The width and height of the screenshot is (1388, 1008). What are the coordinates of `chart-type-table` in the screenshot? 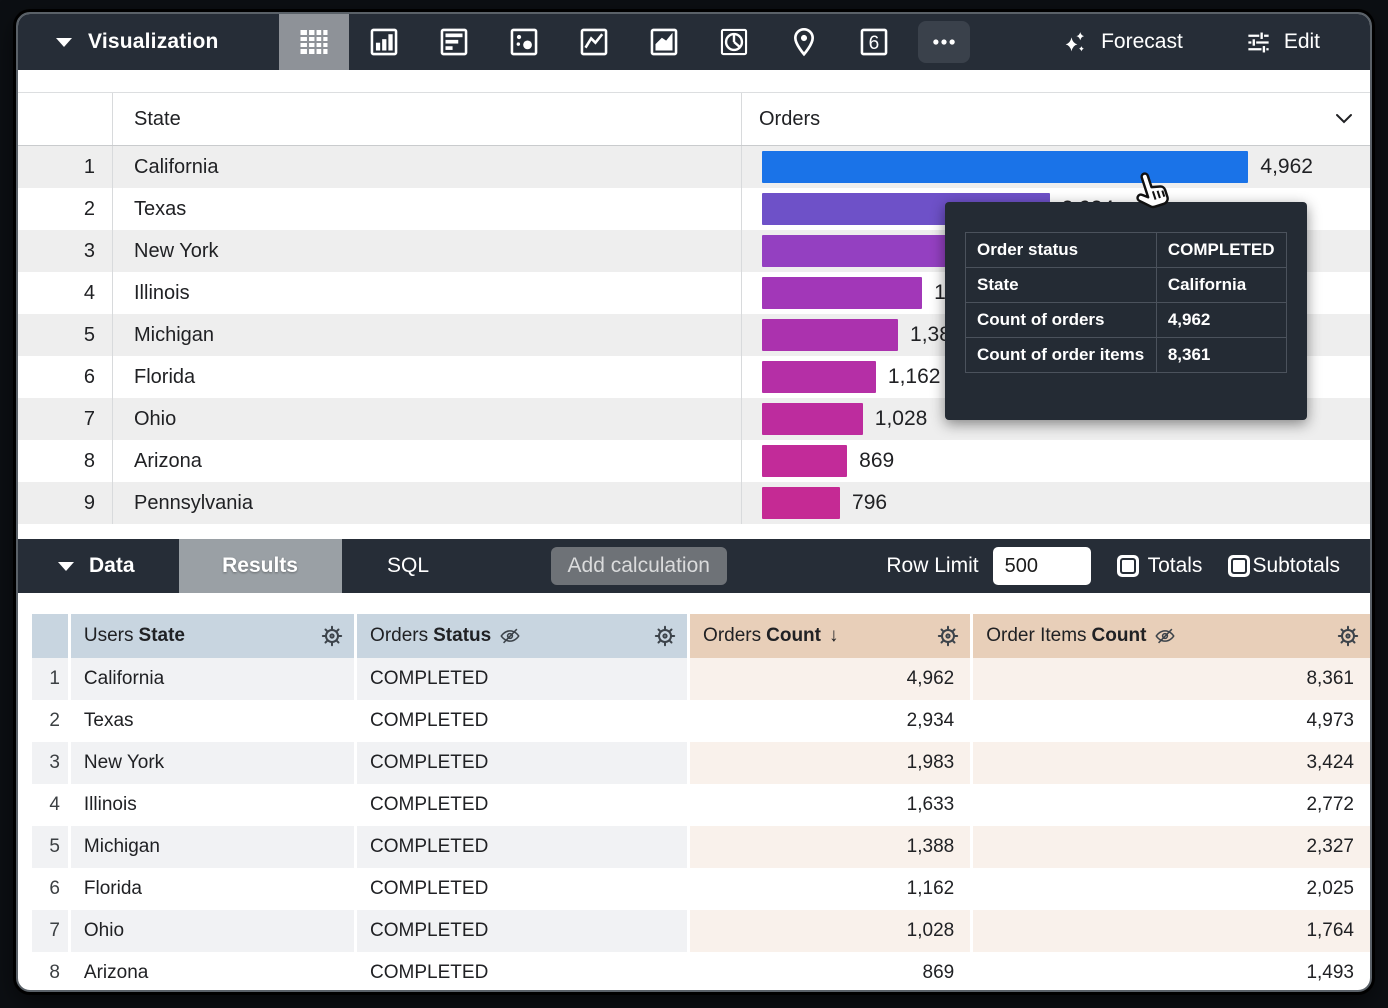 It's located at (314, 42).